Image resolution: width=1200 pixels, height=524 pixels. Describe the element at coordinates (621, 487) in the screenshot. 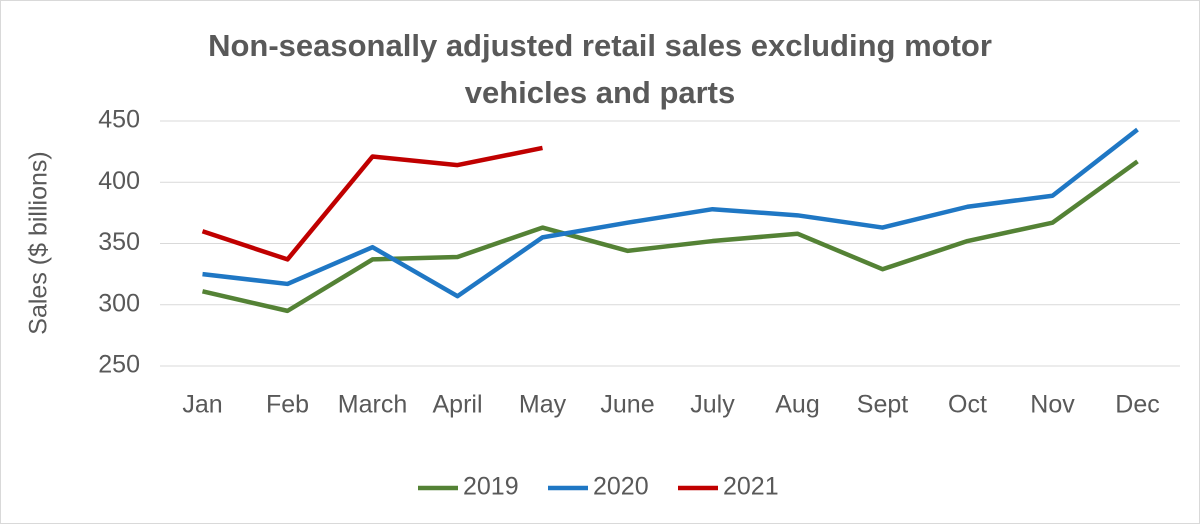

I see `legend-label: 2020` at that location.